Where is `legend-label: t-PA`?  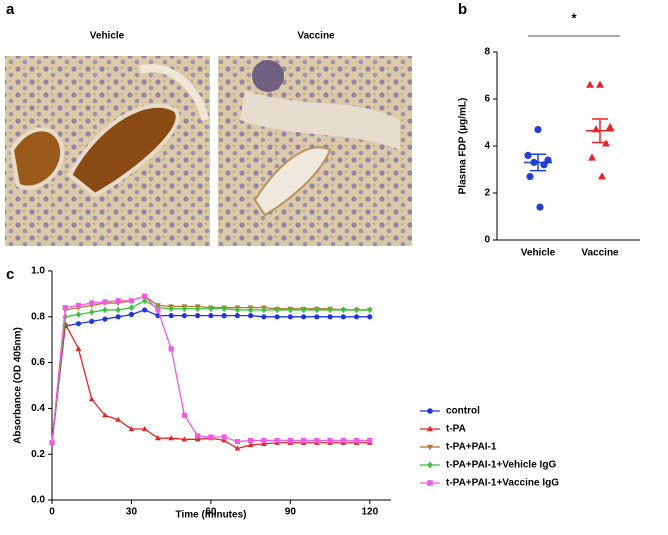 legend-label: t-PA is located at coordinates (456, 429).